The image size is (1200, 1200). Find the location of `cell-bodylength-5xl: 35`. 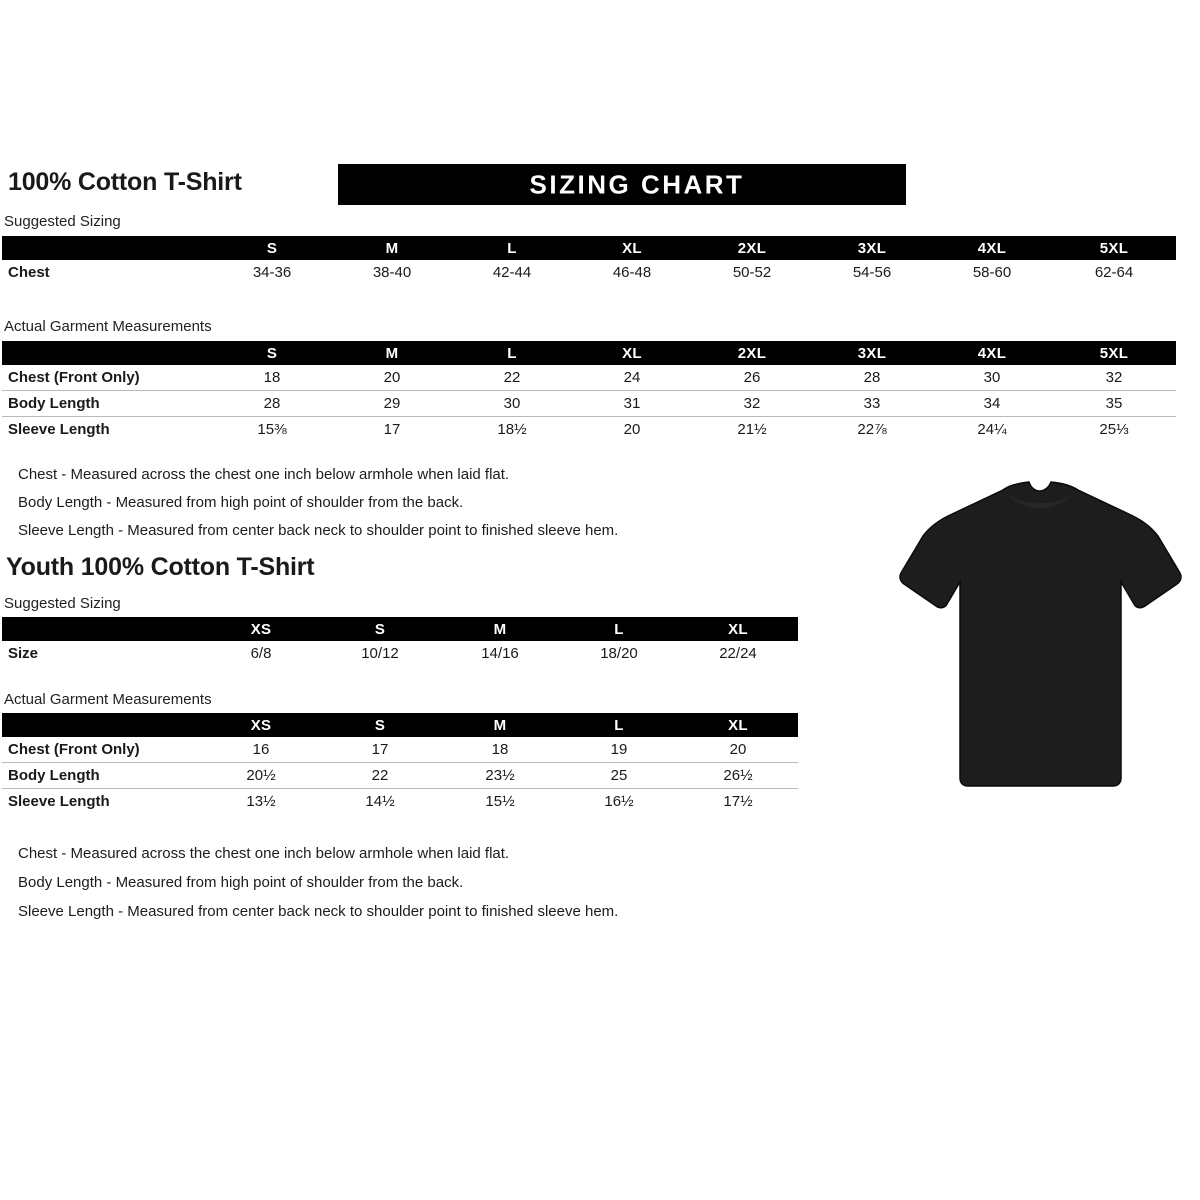

cell-bodylength-5xl: 35 is located at coordinates (1114, 403).